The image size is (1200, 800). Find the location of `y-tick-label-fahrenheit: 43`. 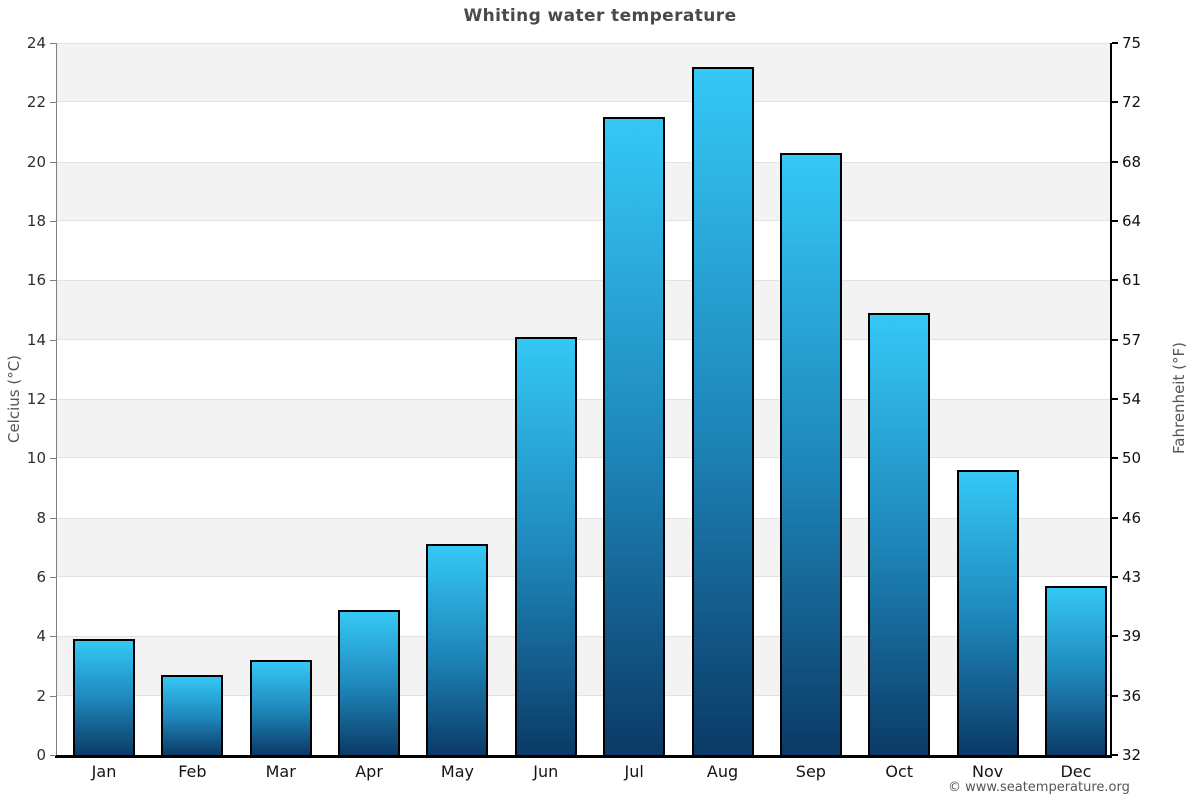

y-tick-label-fahrenheit: 43 is located at coordinates (1132, 577).